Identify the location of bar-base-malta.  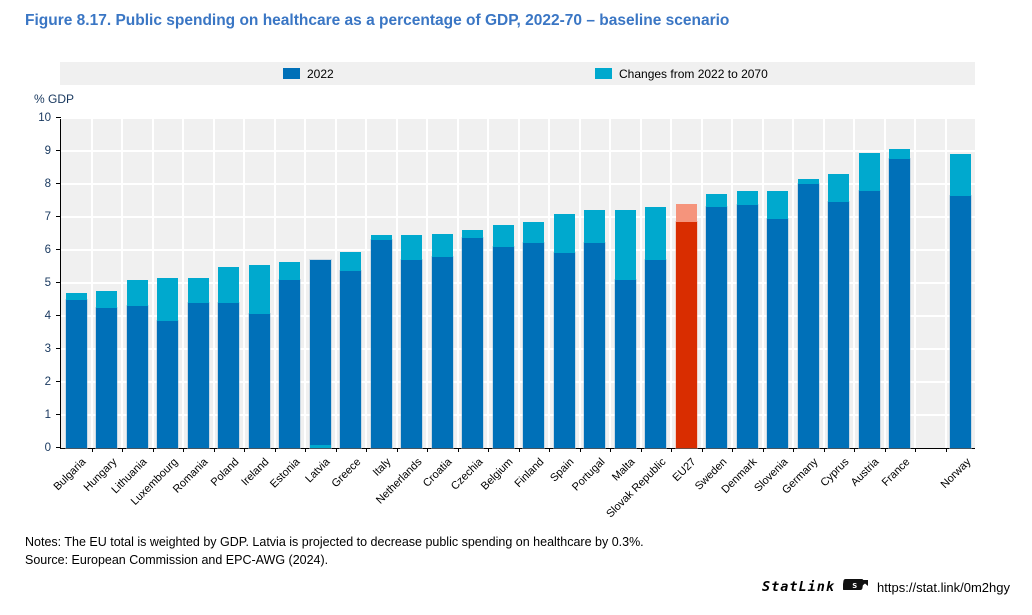
(625, 363).